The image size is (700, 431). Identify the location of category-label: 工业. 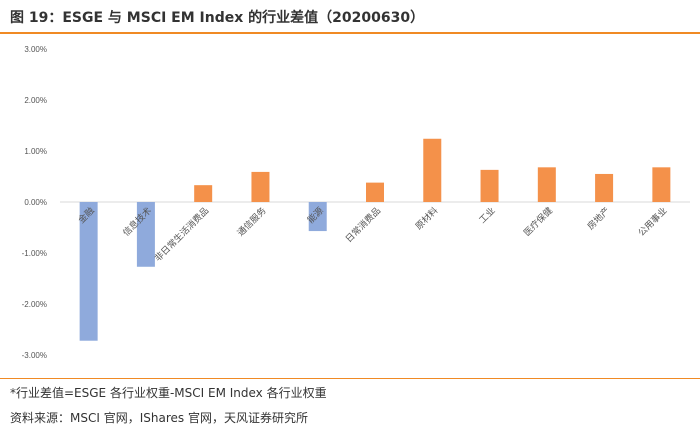
(487, 215).